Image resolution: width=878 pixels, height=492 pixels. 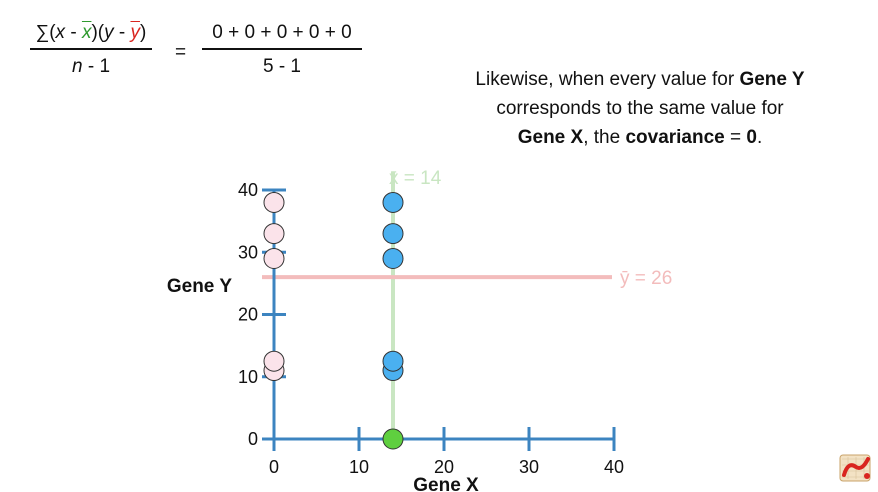 I want to click on x-symbol: x, so click(x=60, y=32).